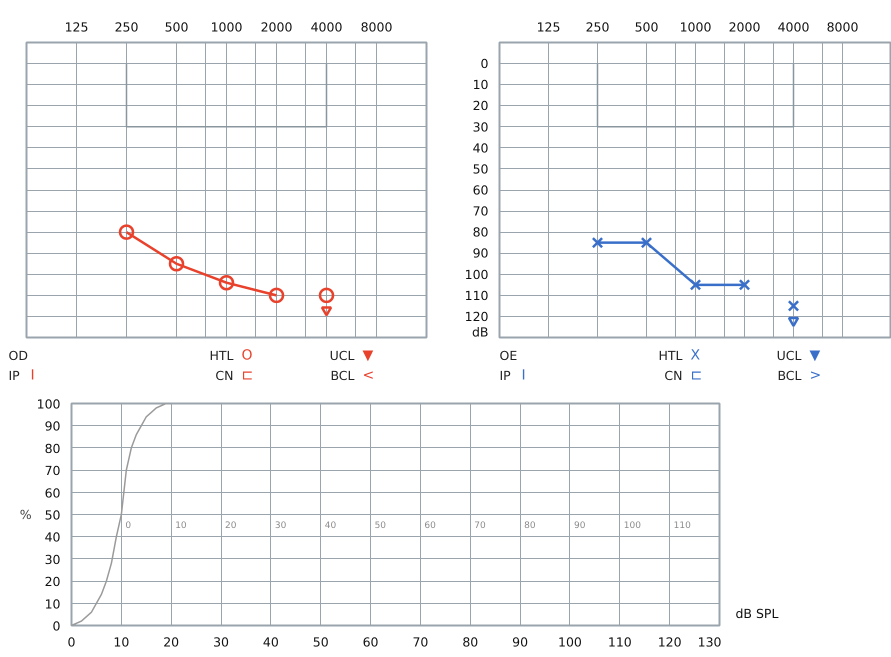 The image size is (891, 657). I want to click on annotation: 10, so click(181, 526).